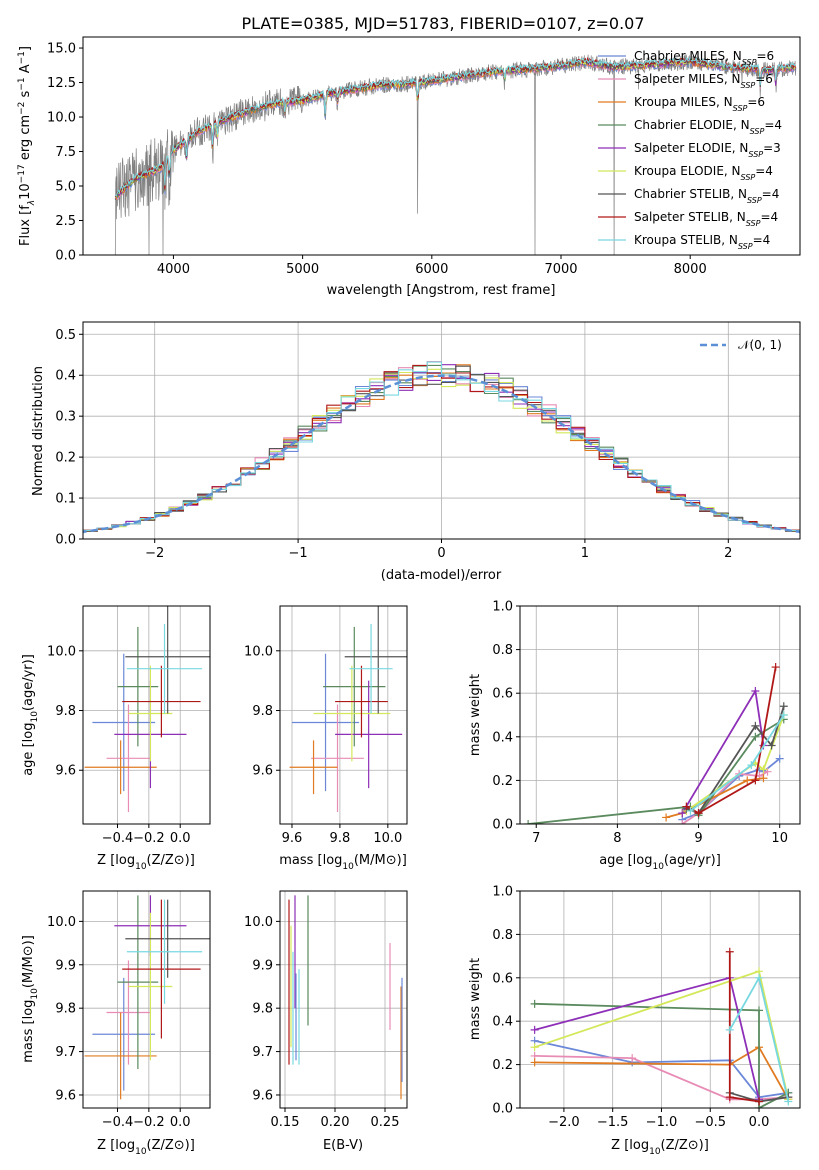 Image resolution: width=819 pixels, height=1170 pixels. Describe the element at coordinates (702, 242) in the screenshot. I see `legend-label-kroupa_stelib: Kroupa STELIB, NSSP=4` at that location.